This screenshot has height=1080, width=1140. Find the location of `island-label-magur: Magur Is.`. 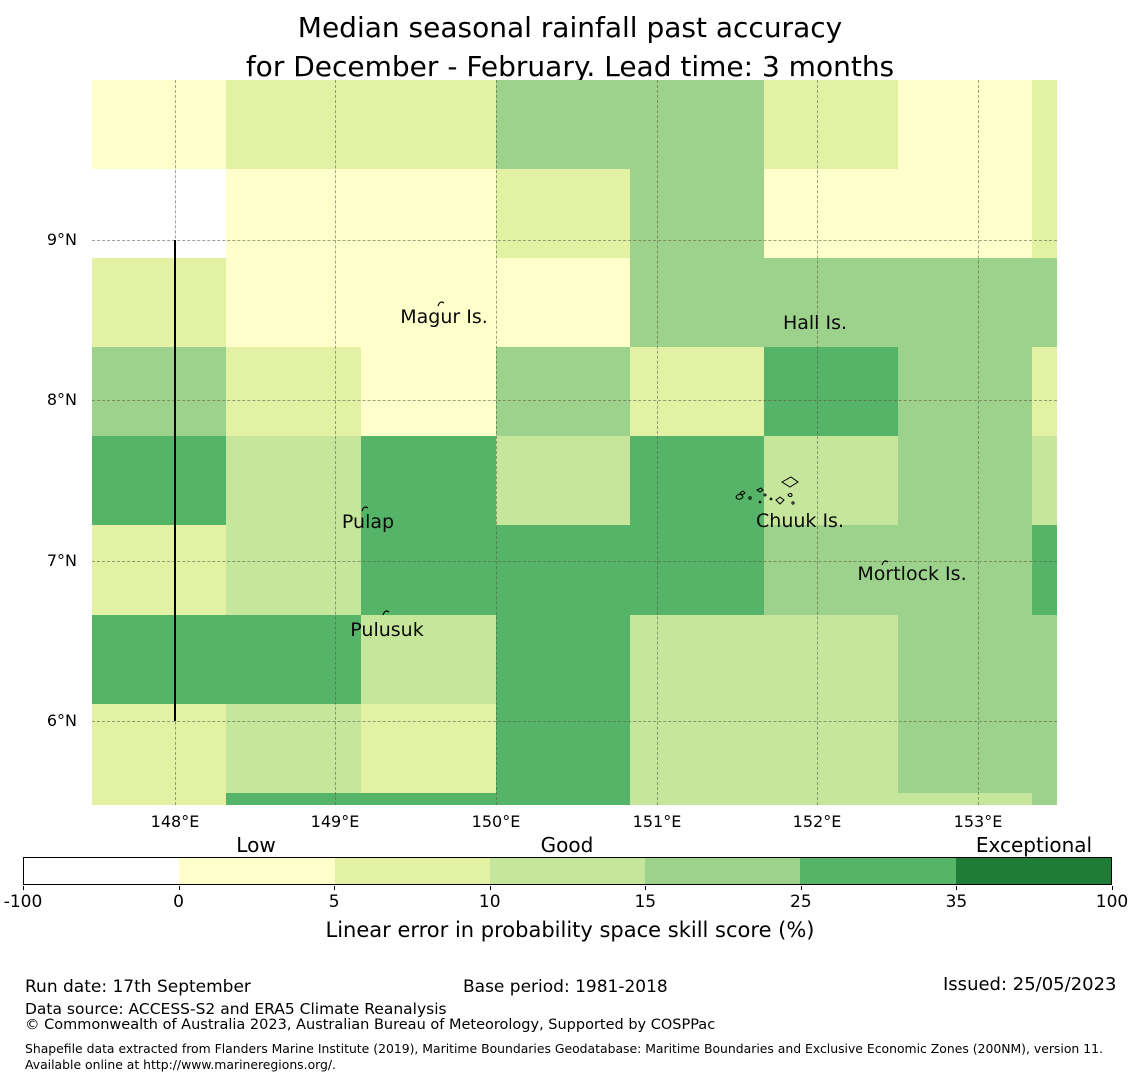

island-label-magur: Magur Is. is located at coordinates (444, 317).